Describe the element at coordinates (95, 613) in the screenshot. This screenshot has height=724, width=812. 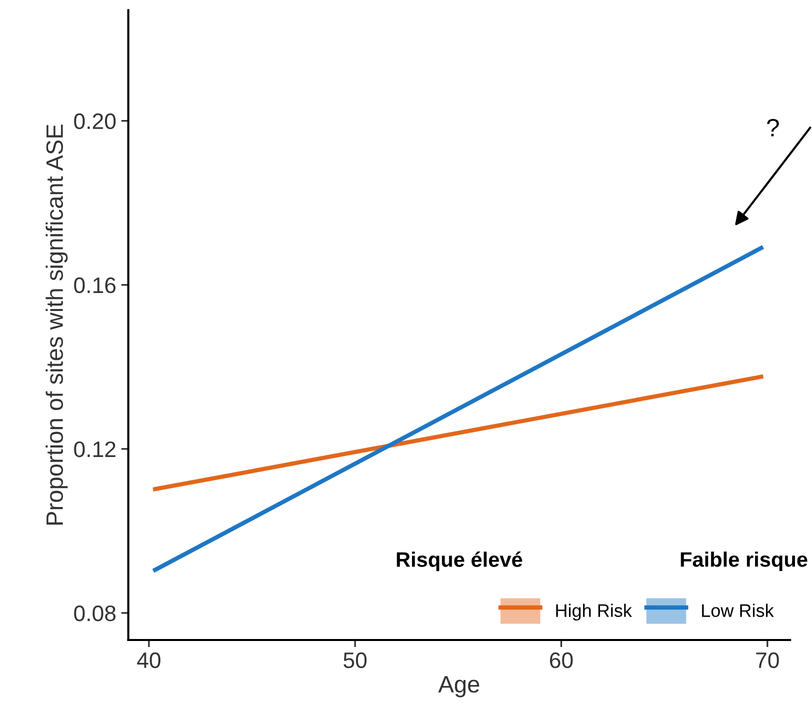
I see `y-tick-label: 0.08` at that location.